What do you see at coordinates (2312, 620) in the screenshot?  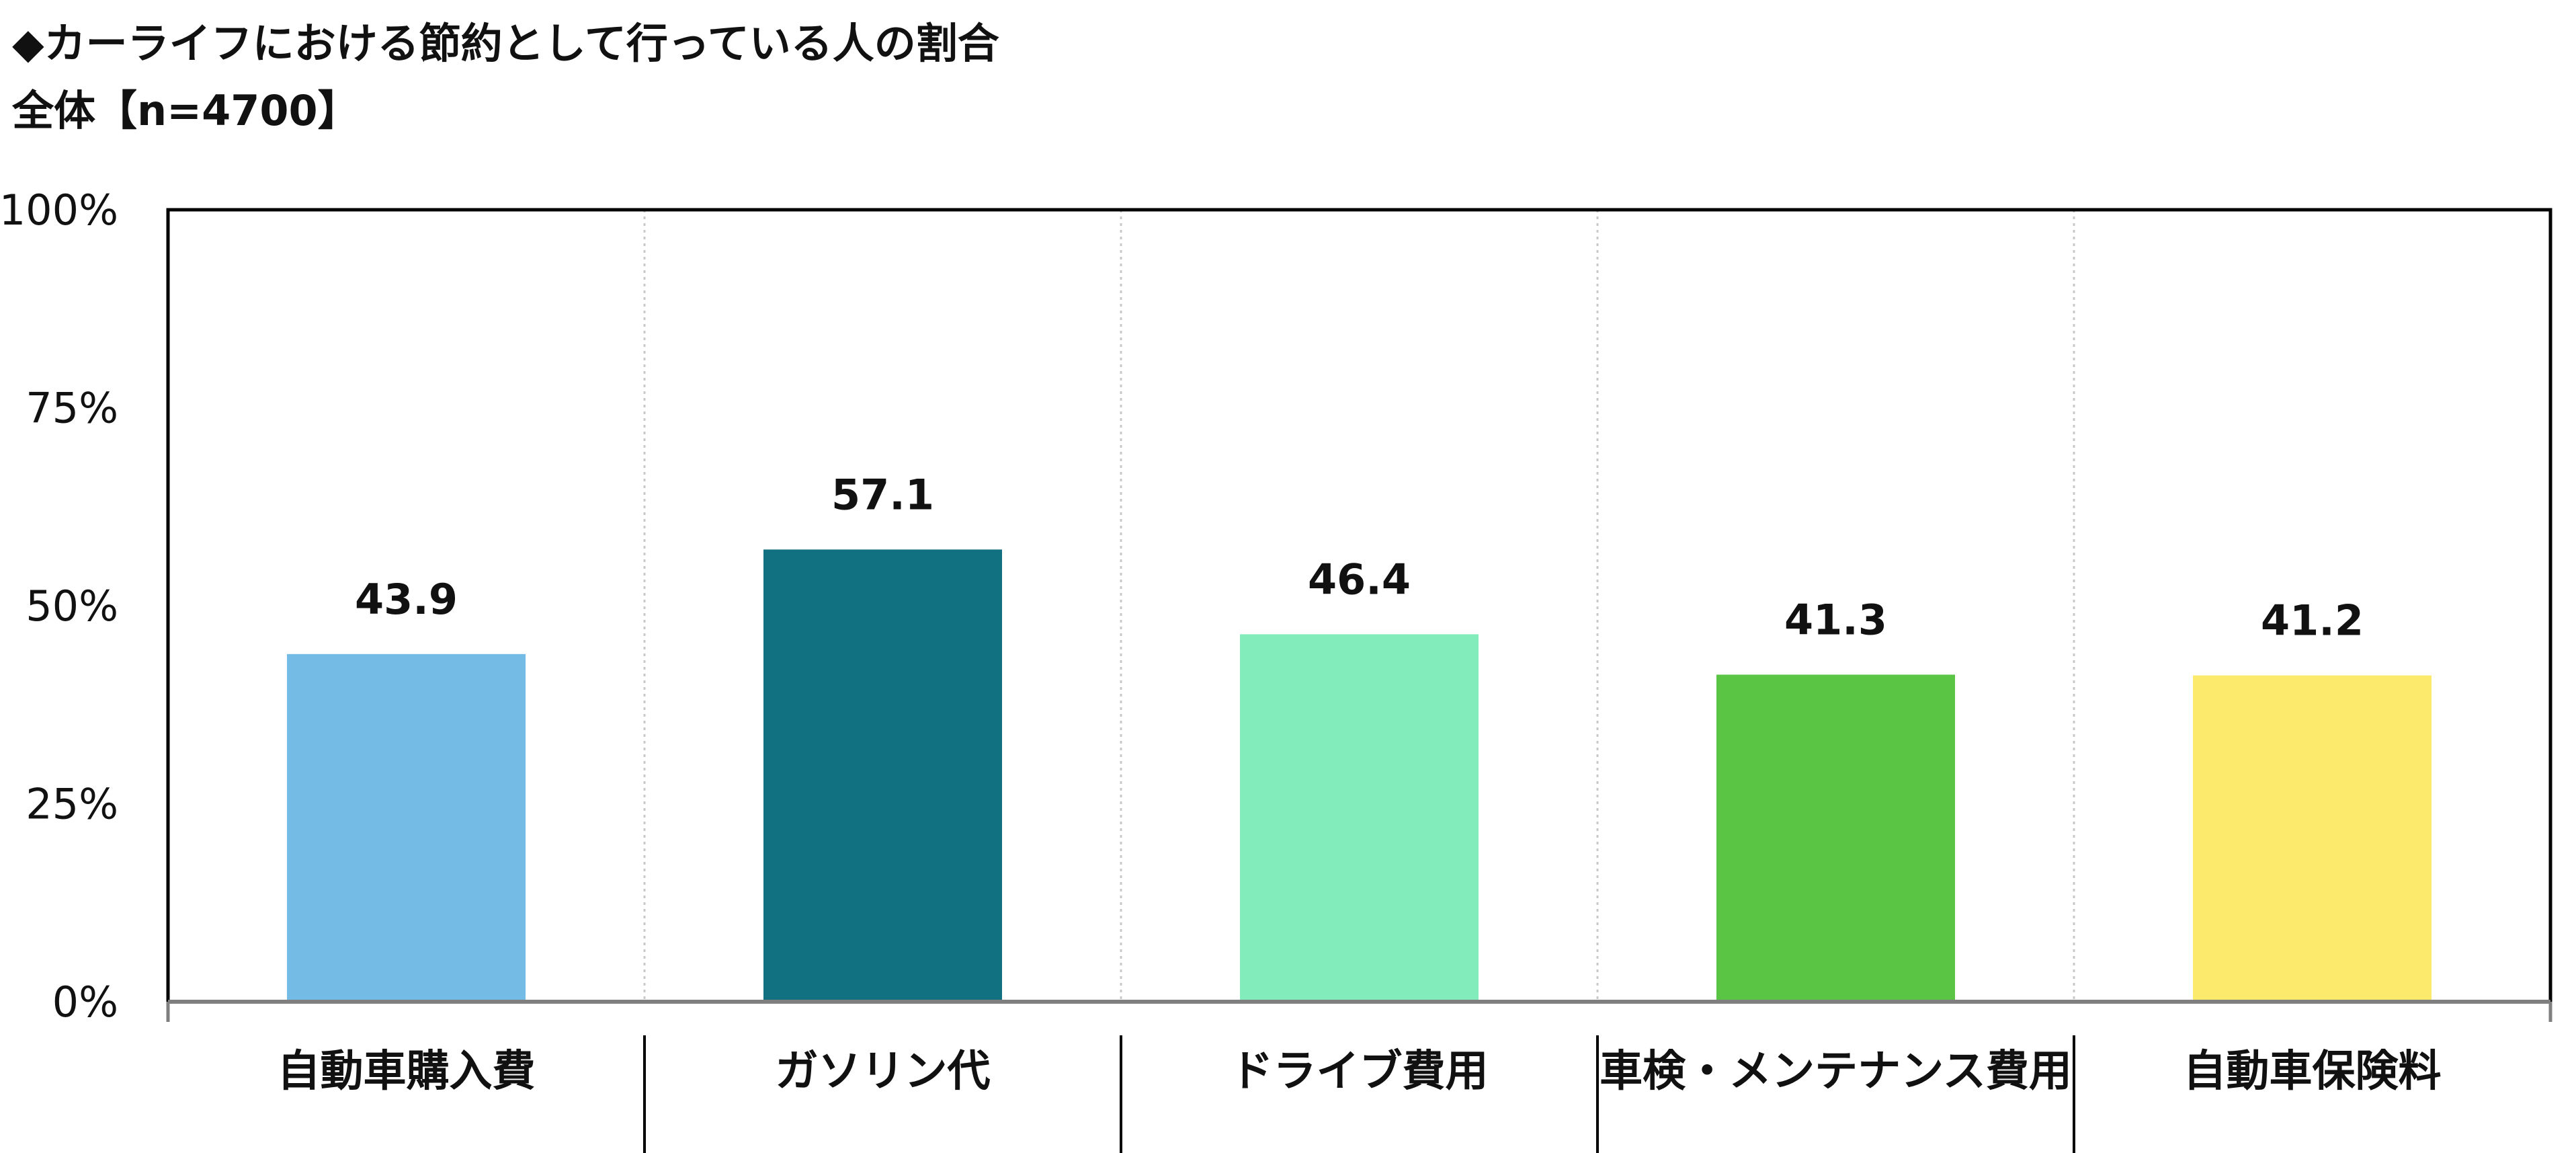 I see `data-label: 41.2` at bounding box center [2312, 620].